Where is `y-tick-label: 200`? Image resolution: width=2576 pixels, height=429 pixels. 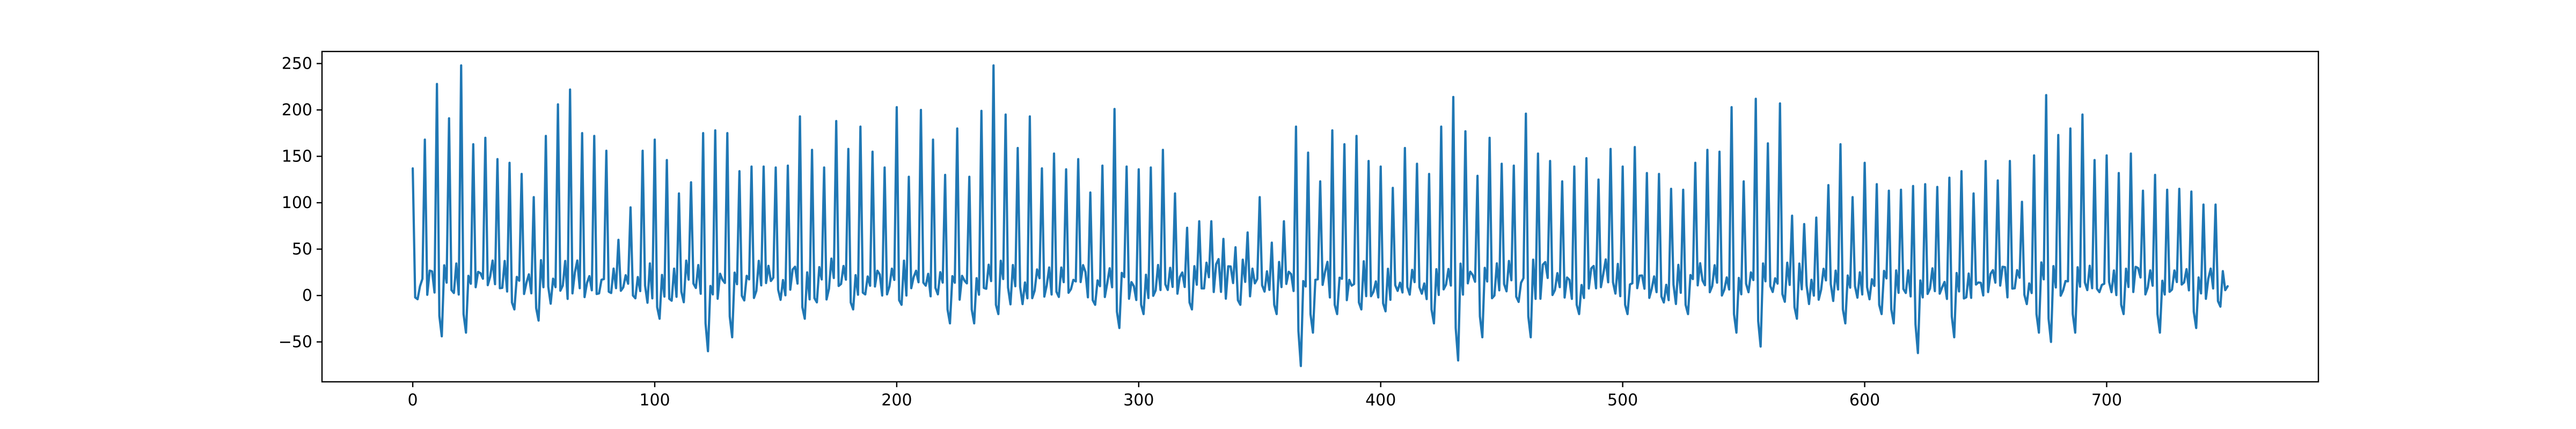 y-tick-label: 200 is located at coordinates (297, 110).